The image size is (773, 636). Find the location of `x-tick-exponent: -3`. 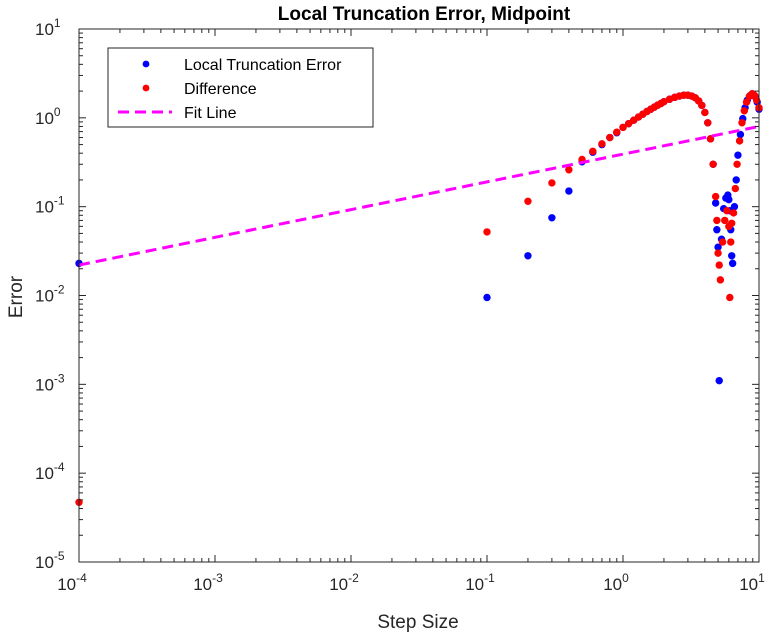

x-tick-exponent: -3 is located at coordinates (217, 578).